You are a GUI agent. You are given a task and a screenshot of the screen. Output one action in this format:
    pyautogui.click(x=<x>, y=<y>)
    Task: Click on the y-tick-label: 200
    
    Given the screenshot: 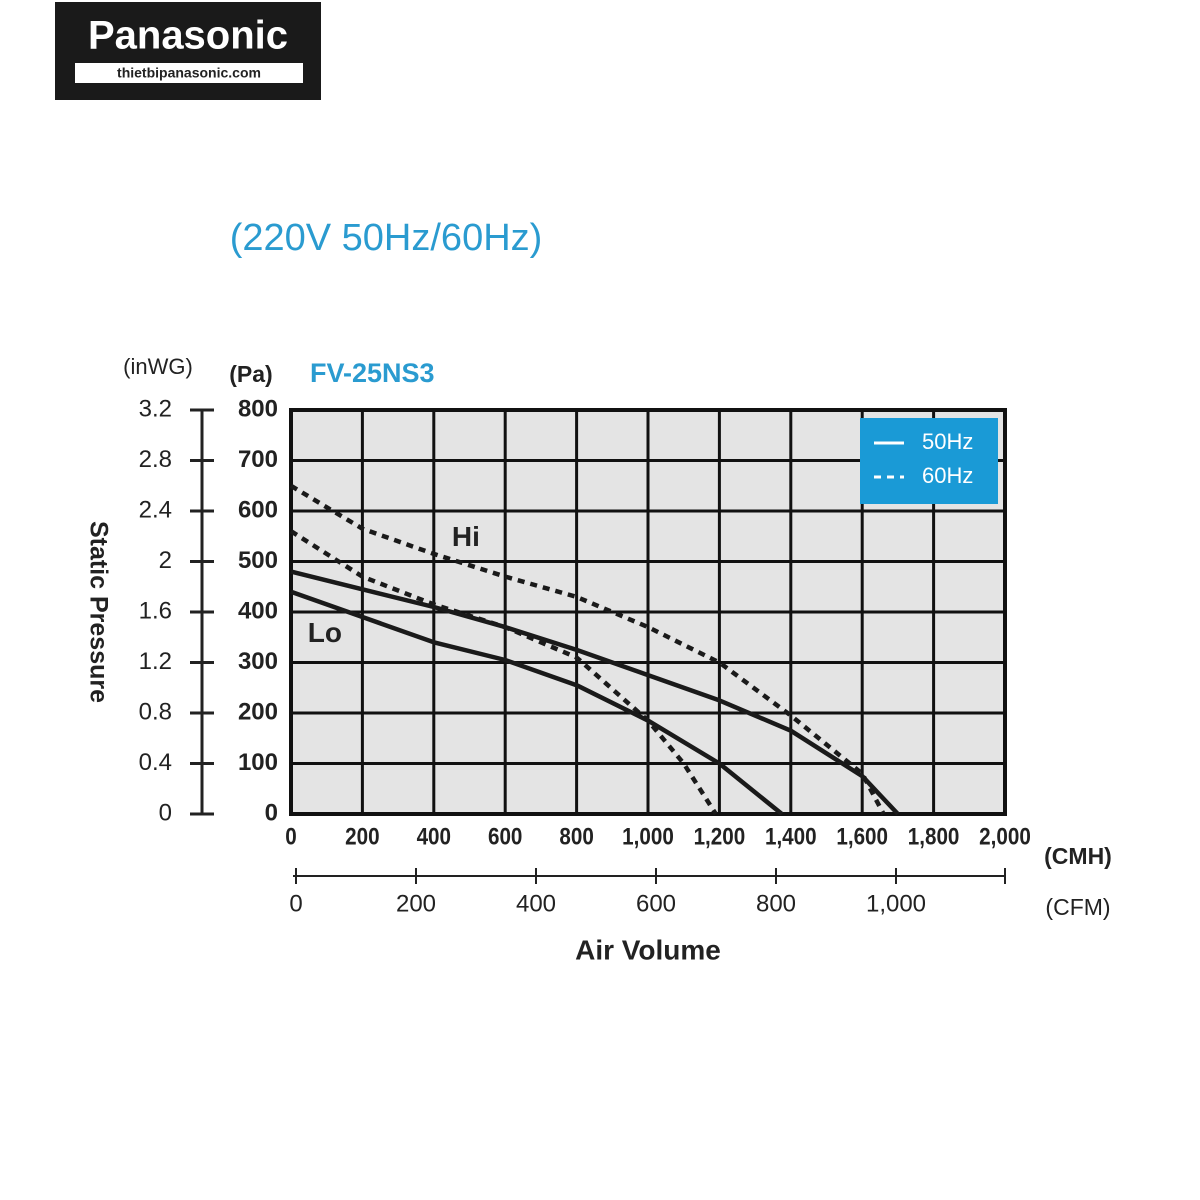 What is the action you would take?
    pyautogui.click(x=258, y=711)
    